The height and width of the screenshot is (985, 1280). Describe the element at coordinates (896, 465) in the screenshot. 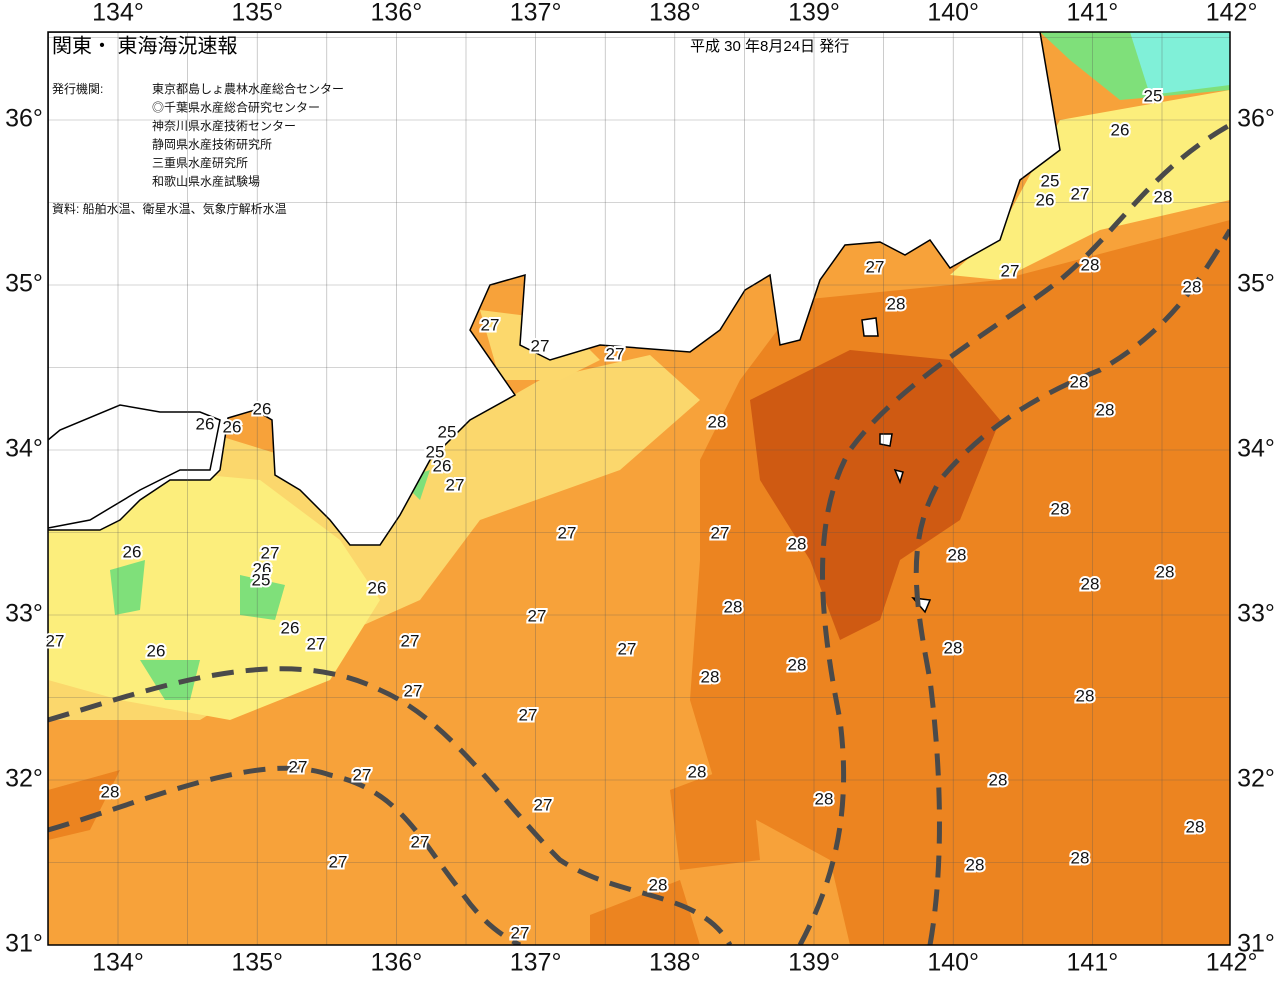

I see `island` at that location.